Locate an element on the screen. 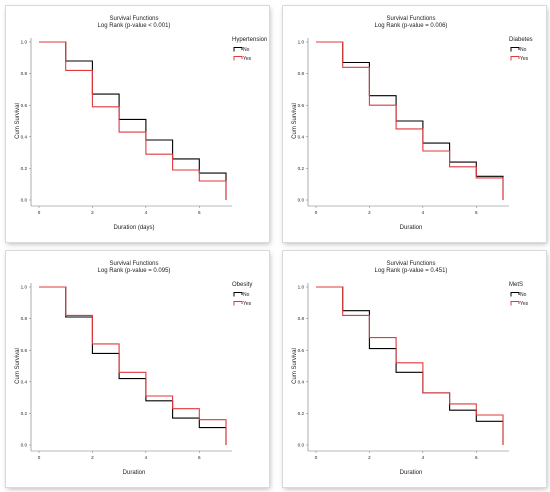 Image resolution: width=550 pixels, height=492 pixels. chart-subtitle: Log Rank (p-value = 0.451) is located at coordinates (411, 271).